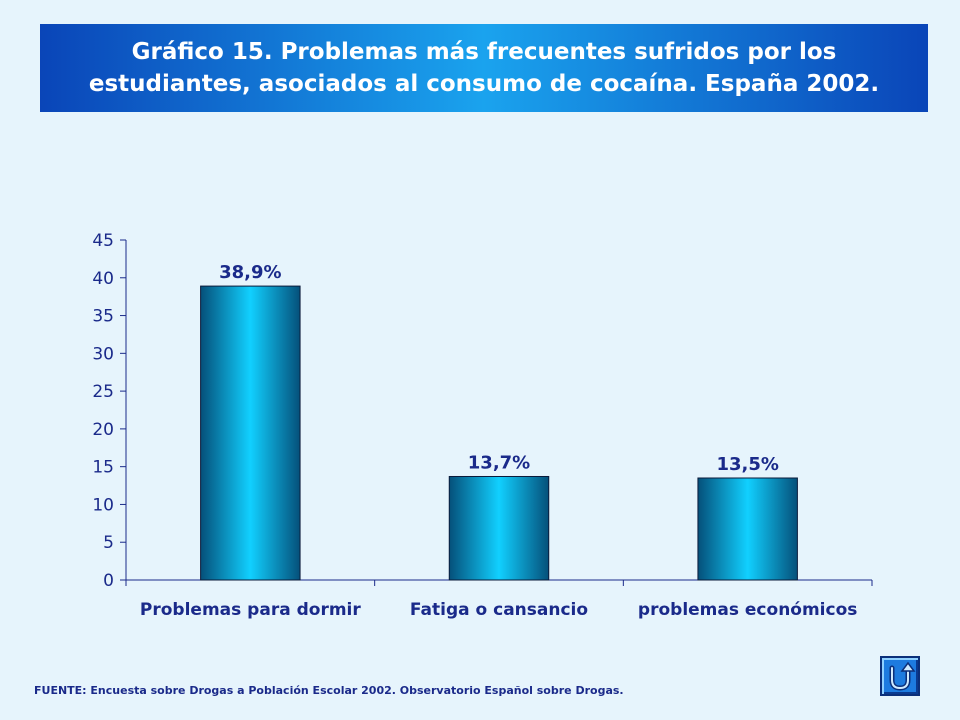 The width and height of the screenshot is (960, 720). I want to click on category-label: Fatiga o cansancio, so click(499, 610).